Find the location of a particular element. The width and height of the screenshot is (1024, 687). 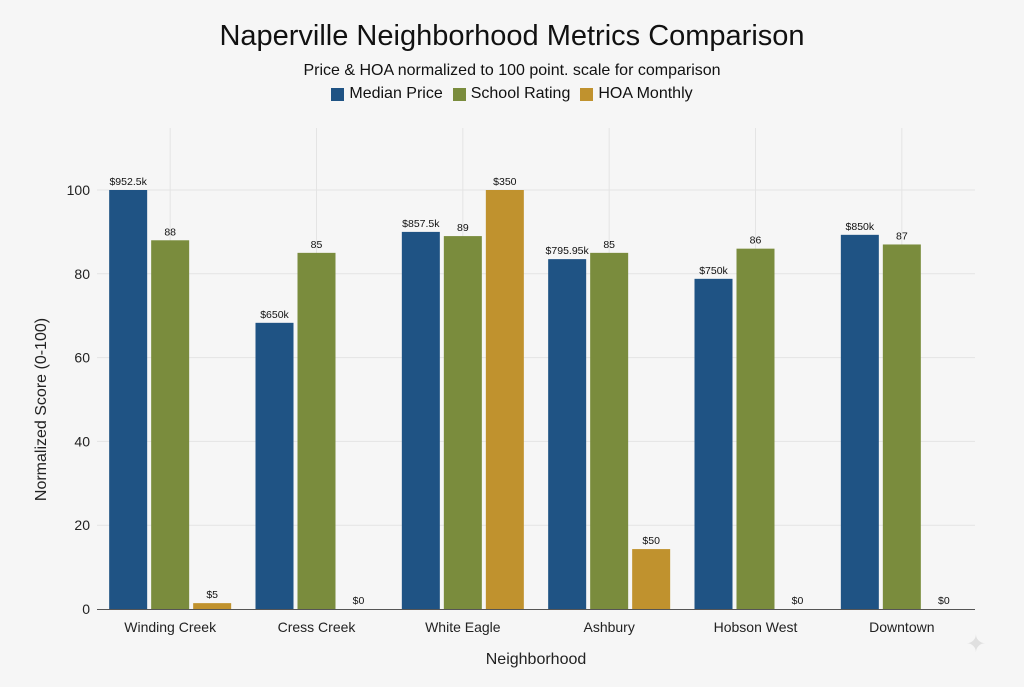

x-tick-label: Downtown is located at coordinates (901, 627).